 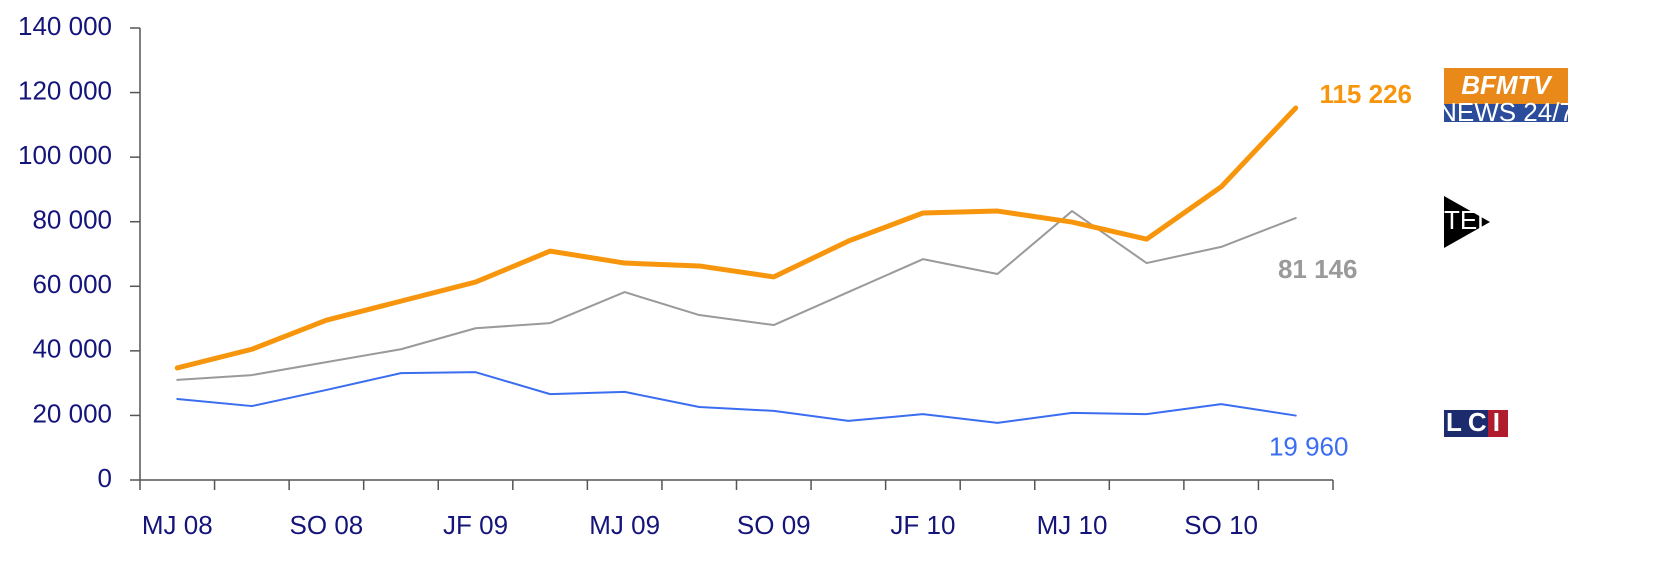 I want to click on y-tick-label: 80 000, so click(x=72, y=220).